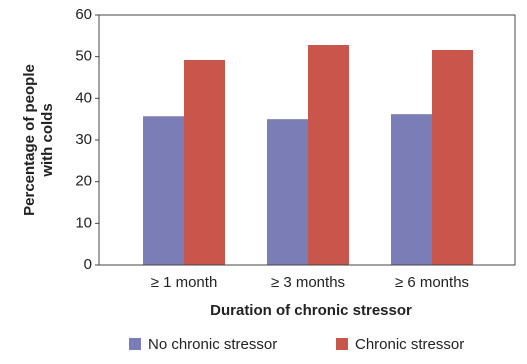 This screenshot has height=364, width=527. Describe the element at coordinates (83, 14) in the screenshot. I see `y-tick-label: 60` at that location.